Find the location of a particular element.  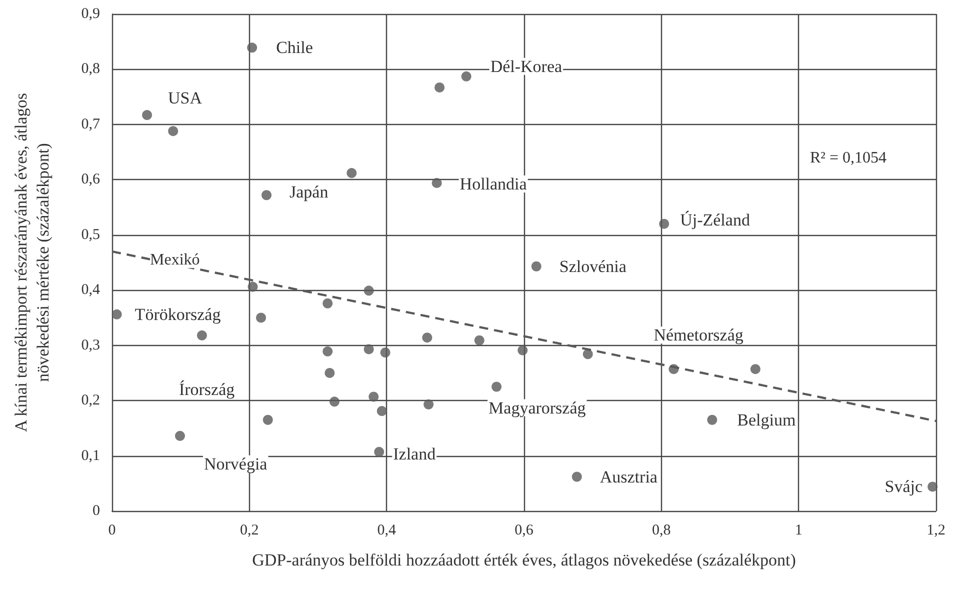

annotation: Németország is located at coordinates (699, 335).